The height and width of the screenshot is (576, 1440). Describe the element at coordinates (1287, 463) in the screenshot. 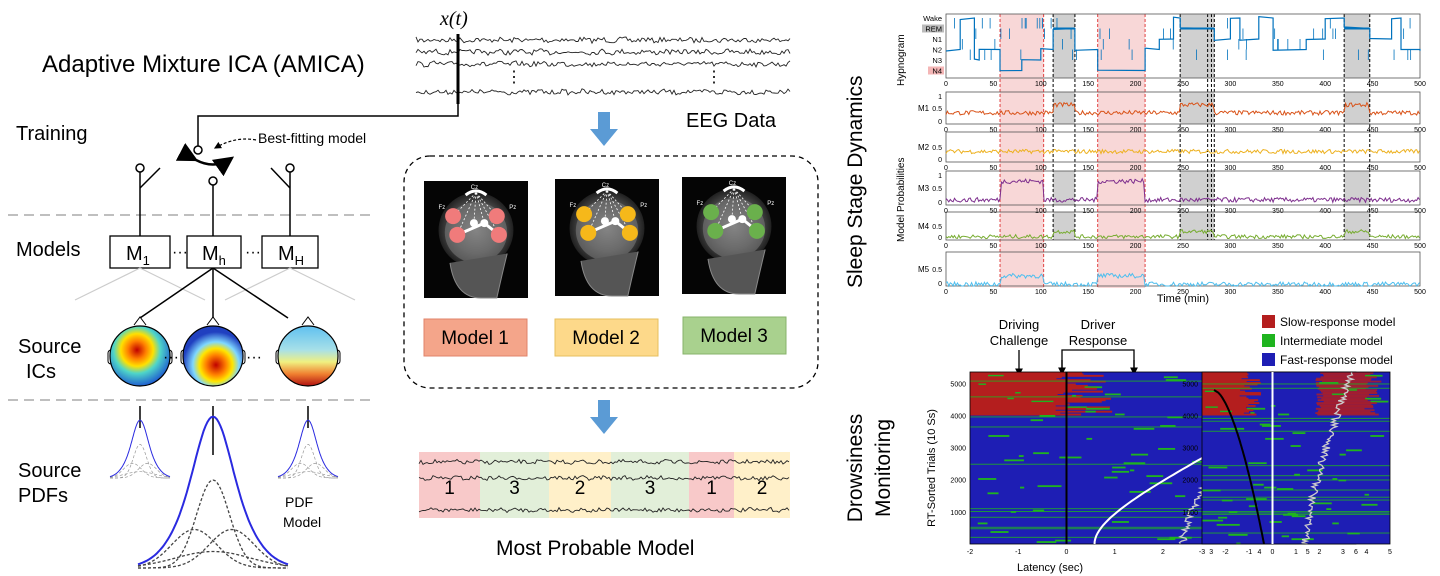

I see `erp-panel: -3 -2 -1 0 1 2 3 4 5 1000 2000 3000 4000 5000` at that location.